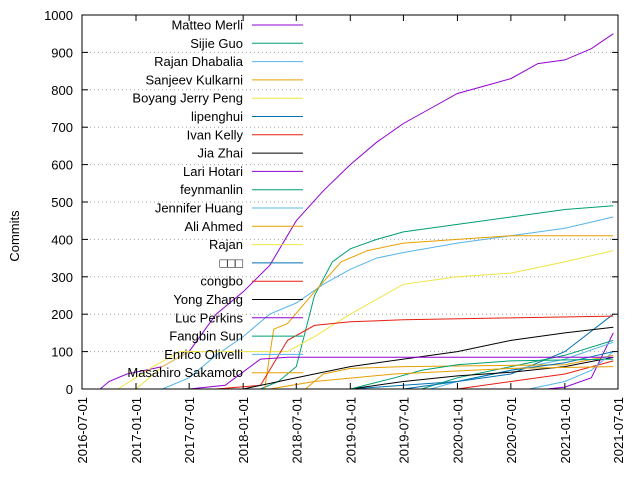 The height and width of the screenshot is (480, 640). Describe the element at coordinates (511, 430) in the screenshot. I see `x-tick-label: 2020-07-01` at that location.